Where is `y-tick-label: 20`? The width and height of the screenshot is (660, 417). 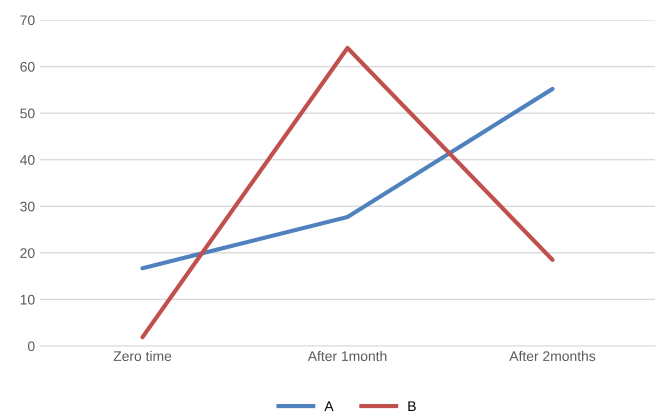
y-tick-label: 20 is located at coordinates (27, 253).